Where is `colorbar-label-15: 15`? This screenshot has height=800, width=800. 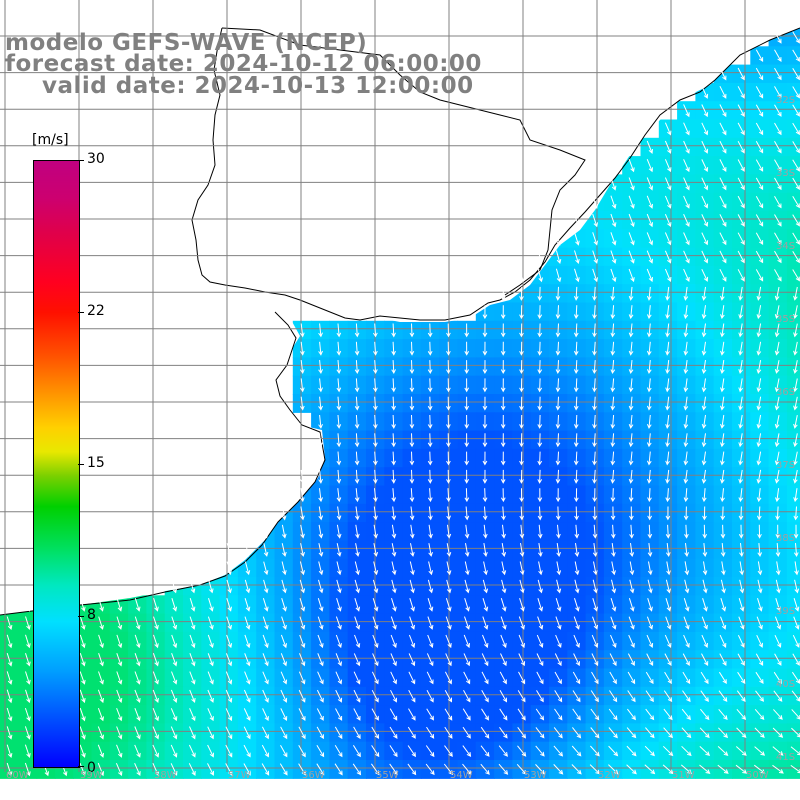
colorbar-label-15: 15 is located at coordinates (96, 463).